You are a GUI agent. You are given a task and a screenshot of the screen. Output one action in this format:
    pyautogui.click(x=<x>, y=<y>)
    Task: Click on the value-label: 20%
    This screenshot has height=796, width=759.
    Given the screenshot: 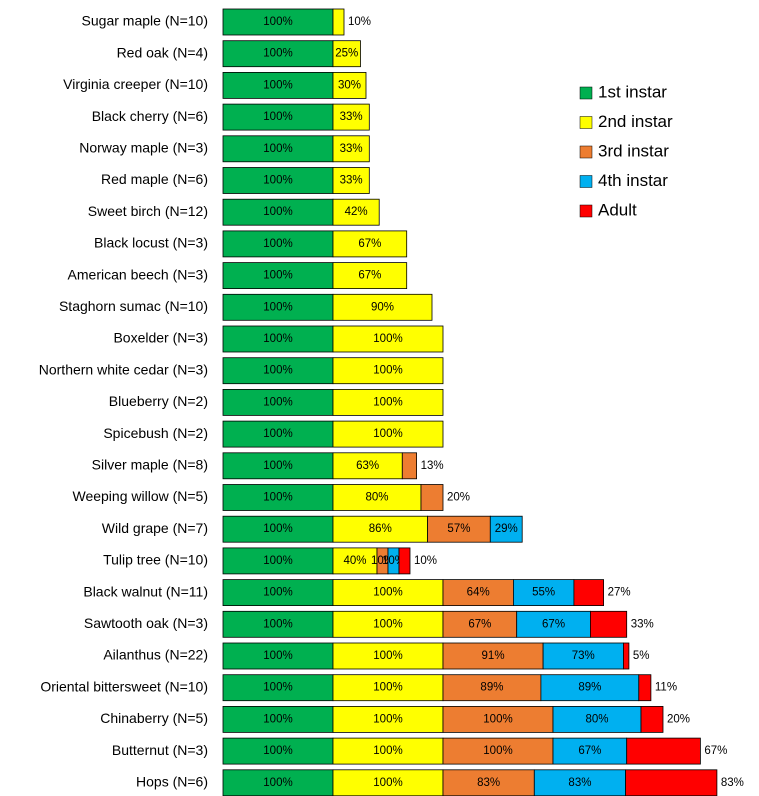 What is the action you would take?
    pyautogui.click(x=678, y=719)
    